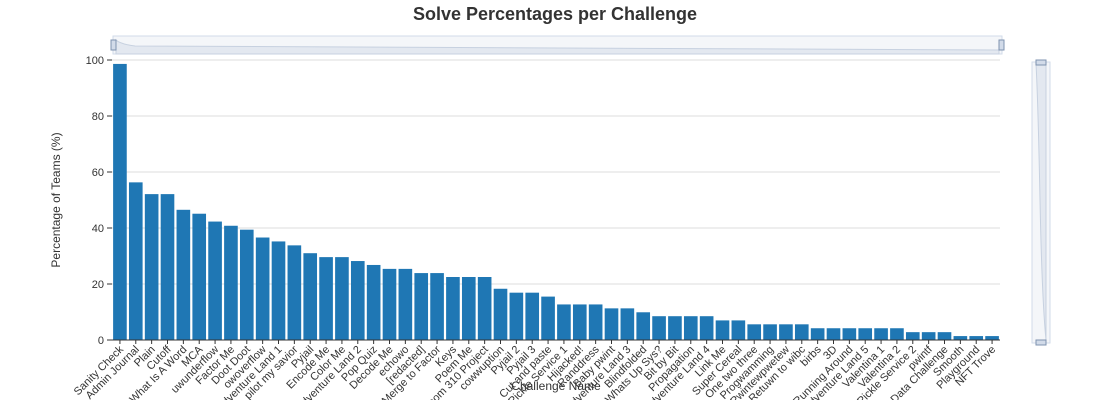  Describe the element at coordinates (556, 386) in the screenshot. I see `x-axis-label: Challenge Name` at that location.